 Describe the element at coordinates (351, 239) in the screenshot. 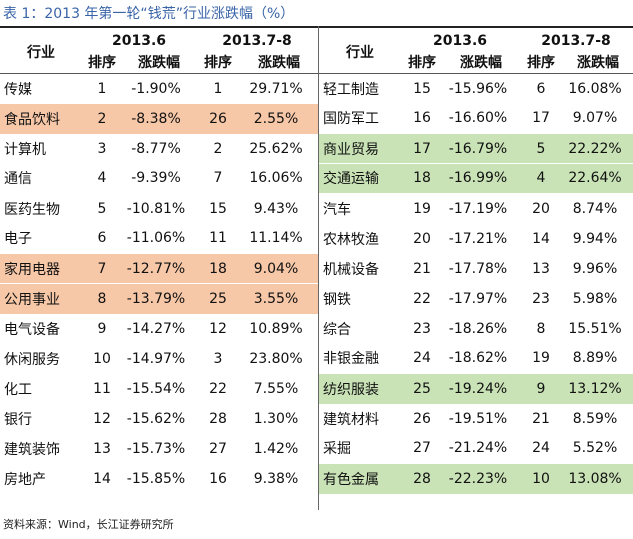

I see `industry-cell: 农林牧渔` at that location.